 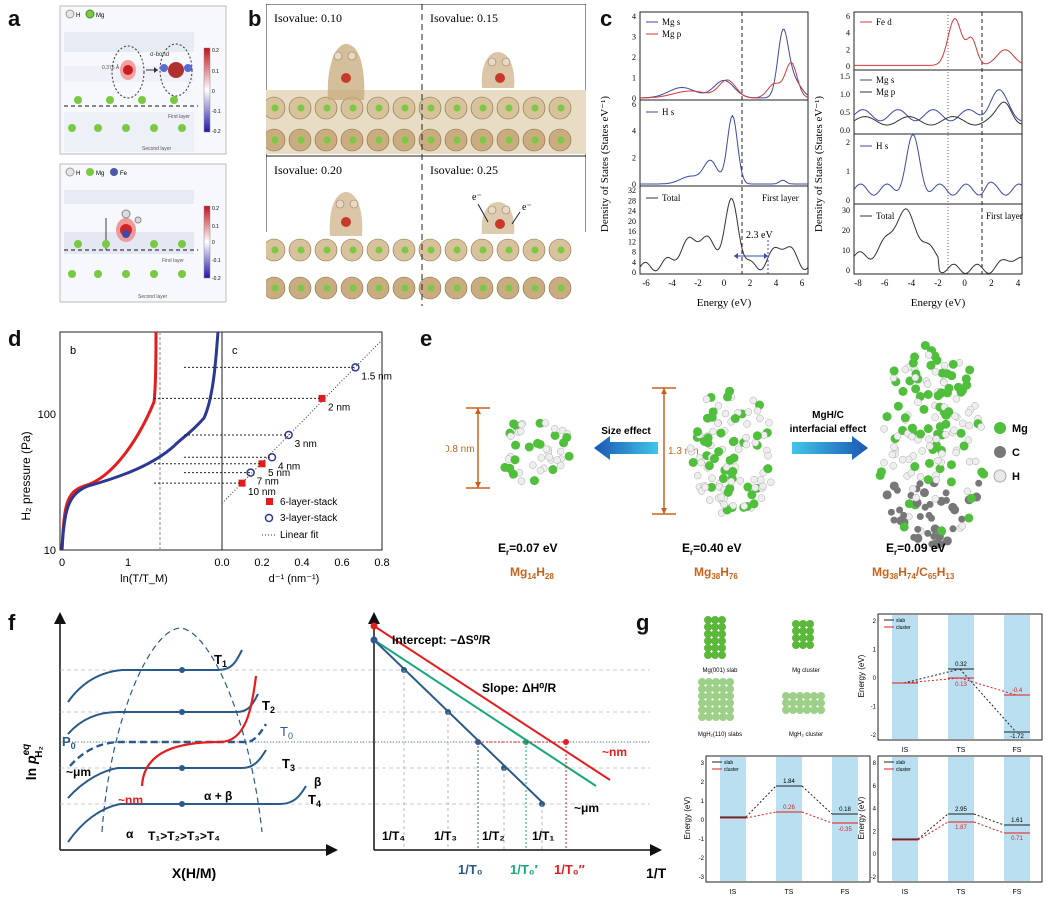 I want to click on linear-fit-line, so click(x=302, y=421).